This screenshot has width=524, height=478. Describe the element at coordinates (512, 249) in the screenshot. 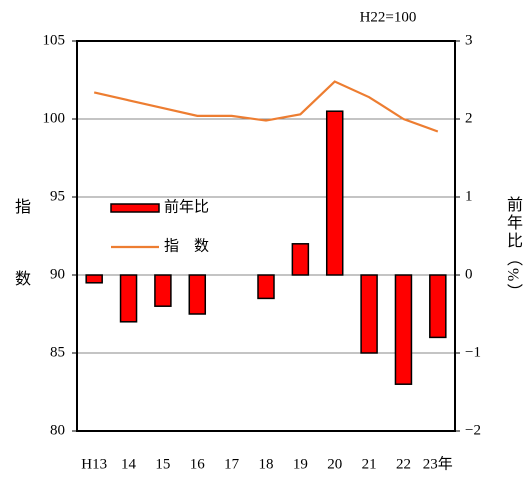

I see `y2-axis-label: 前年比（%）` at that location.